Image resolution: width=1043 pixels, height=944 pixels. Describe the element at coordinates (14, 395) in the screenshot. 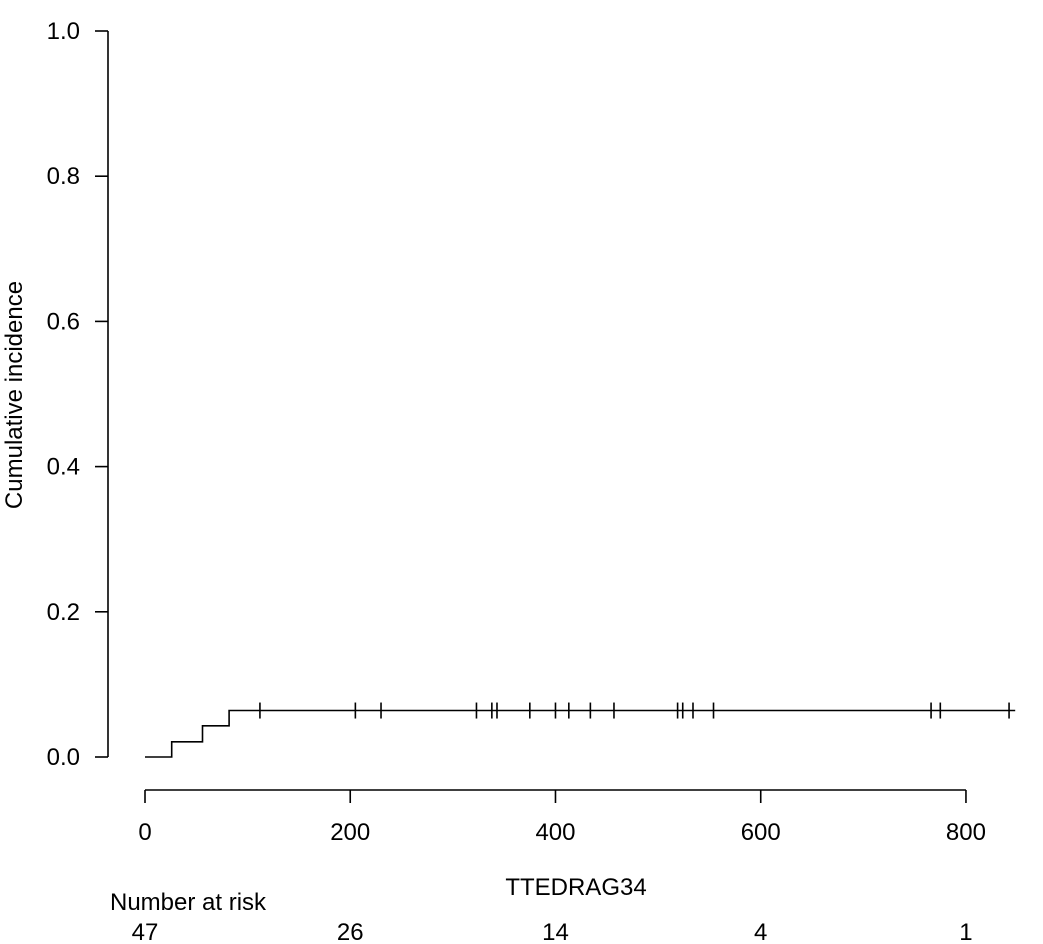

I see `y-axis-title: Cumulative incidence` at that location.